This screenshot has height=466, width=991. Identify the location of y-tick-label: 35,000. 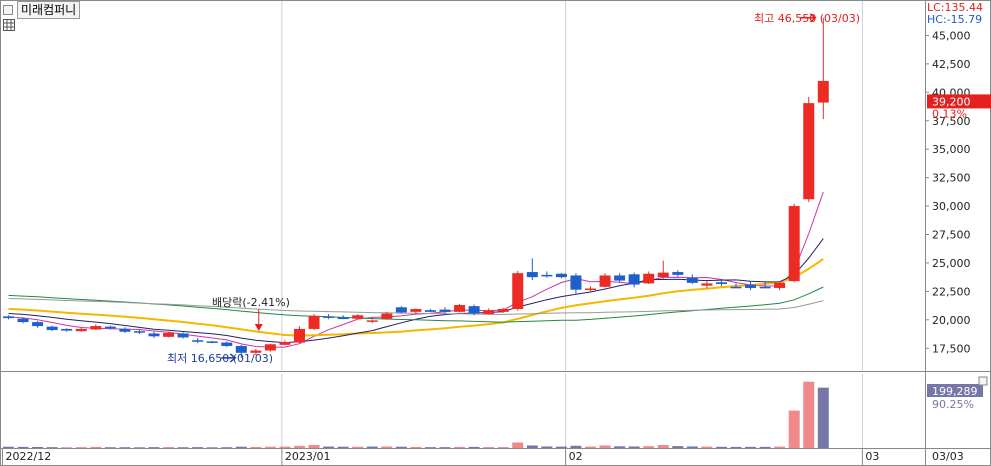
(951, 149).